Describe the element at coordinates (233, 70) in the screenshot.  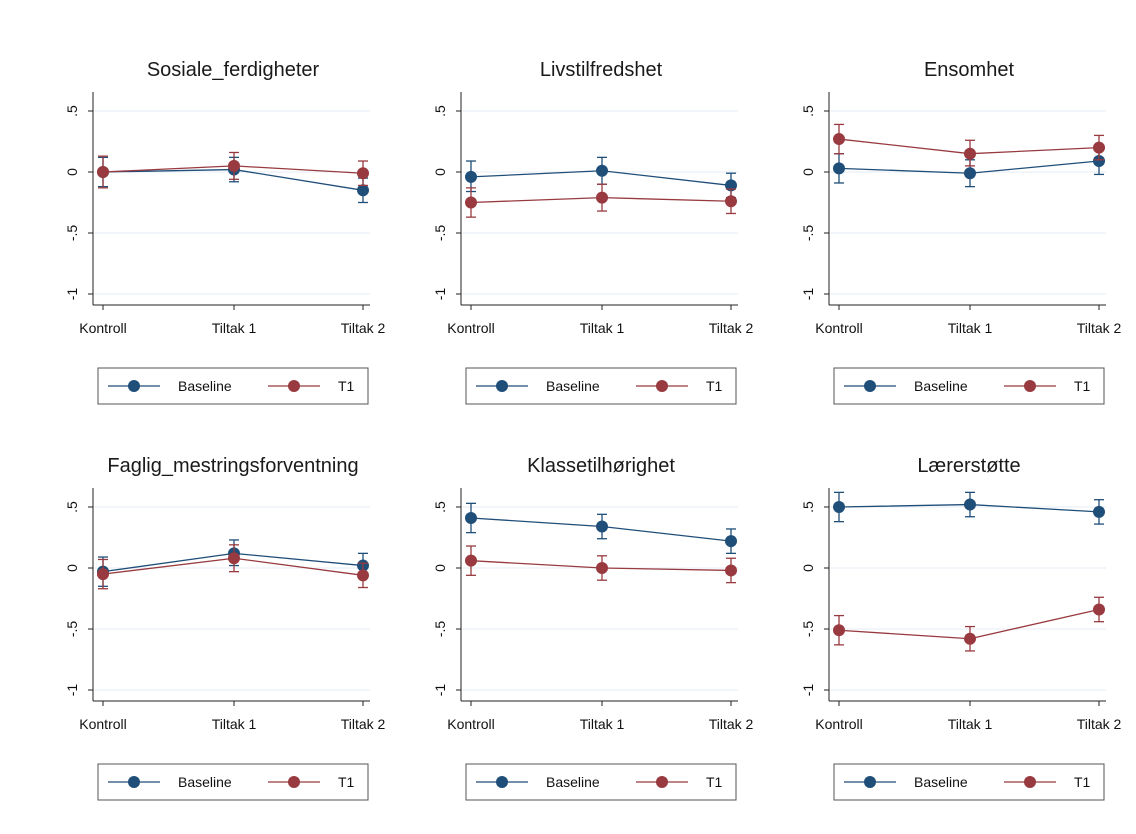
I see `chart-title: Sosiale_ferdigheter` at that location.